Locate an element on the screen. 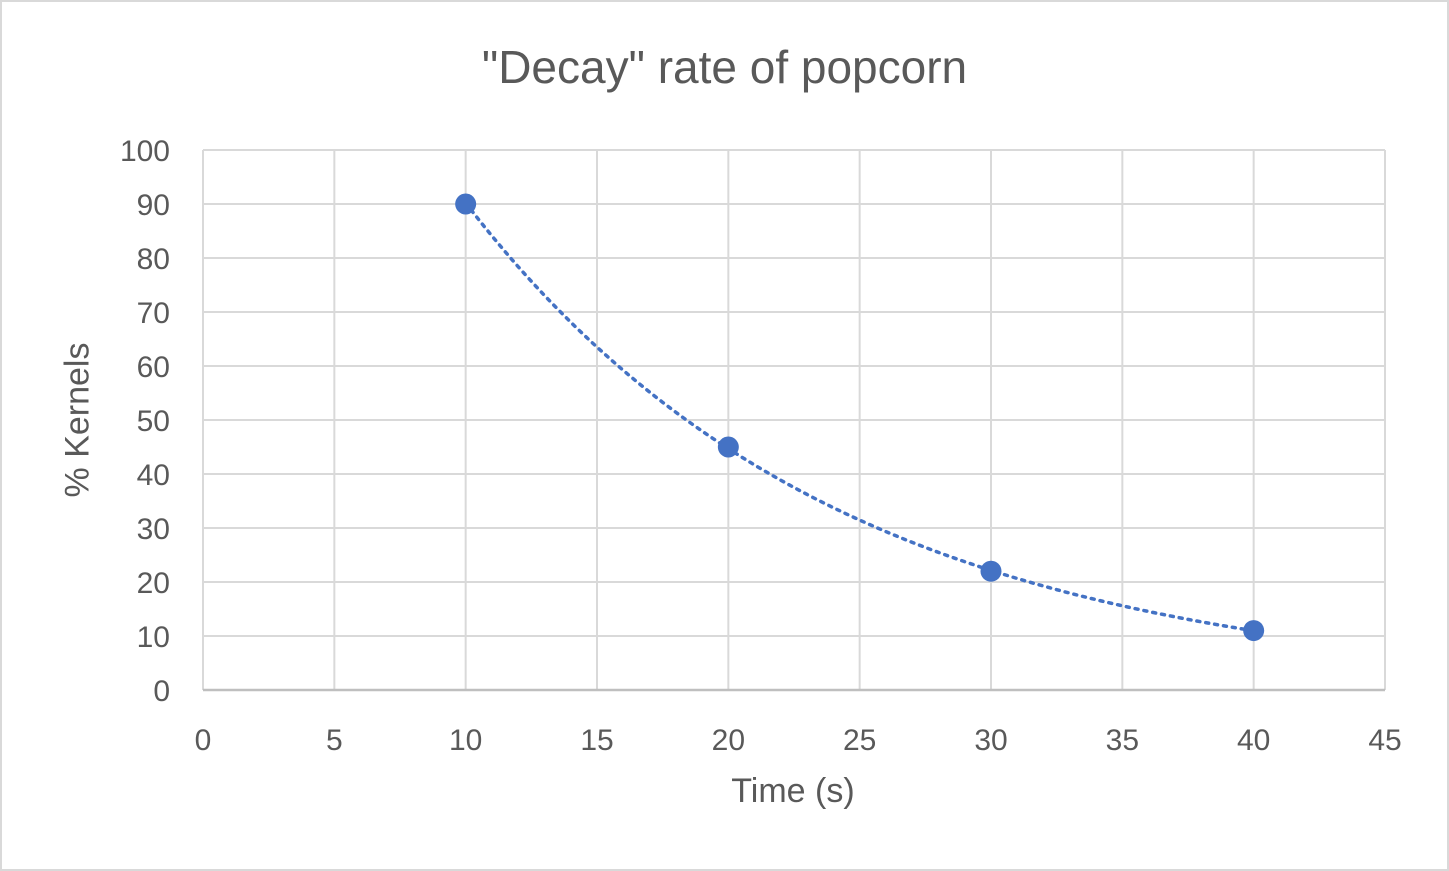 This screenshot has height=871, width=1449. chart-title: "Decay" rate of popcorn is located at coordinates (724, 67).